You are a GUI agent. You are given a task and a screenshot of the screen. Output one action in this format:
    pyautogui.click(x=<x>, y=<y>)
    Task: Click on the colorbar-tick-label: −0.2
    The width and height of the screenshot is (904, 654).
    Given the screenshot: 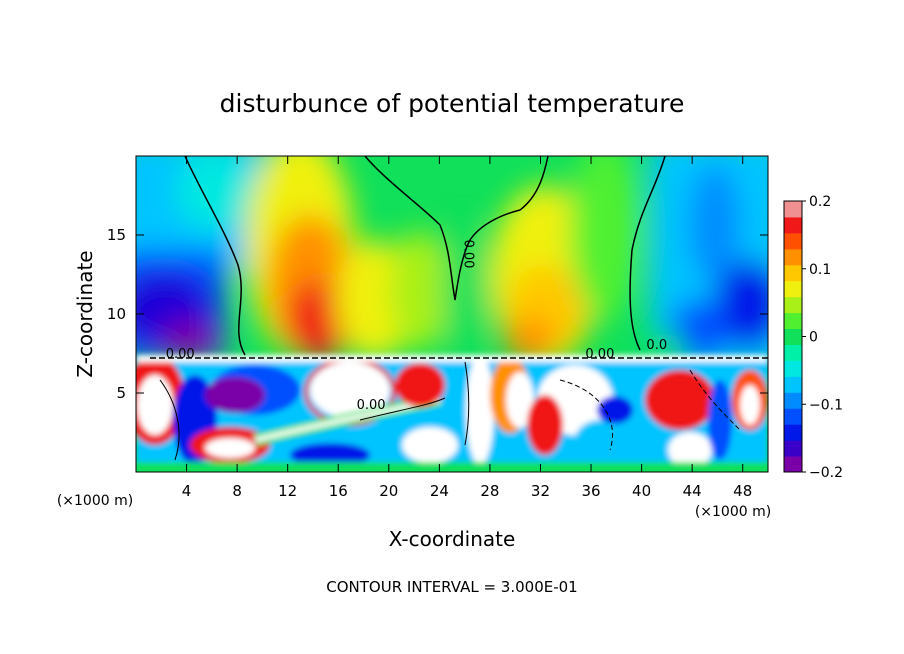 What is the action you would take?
    pyautogui.click(x=826, y=473)
    